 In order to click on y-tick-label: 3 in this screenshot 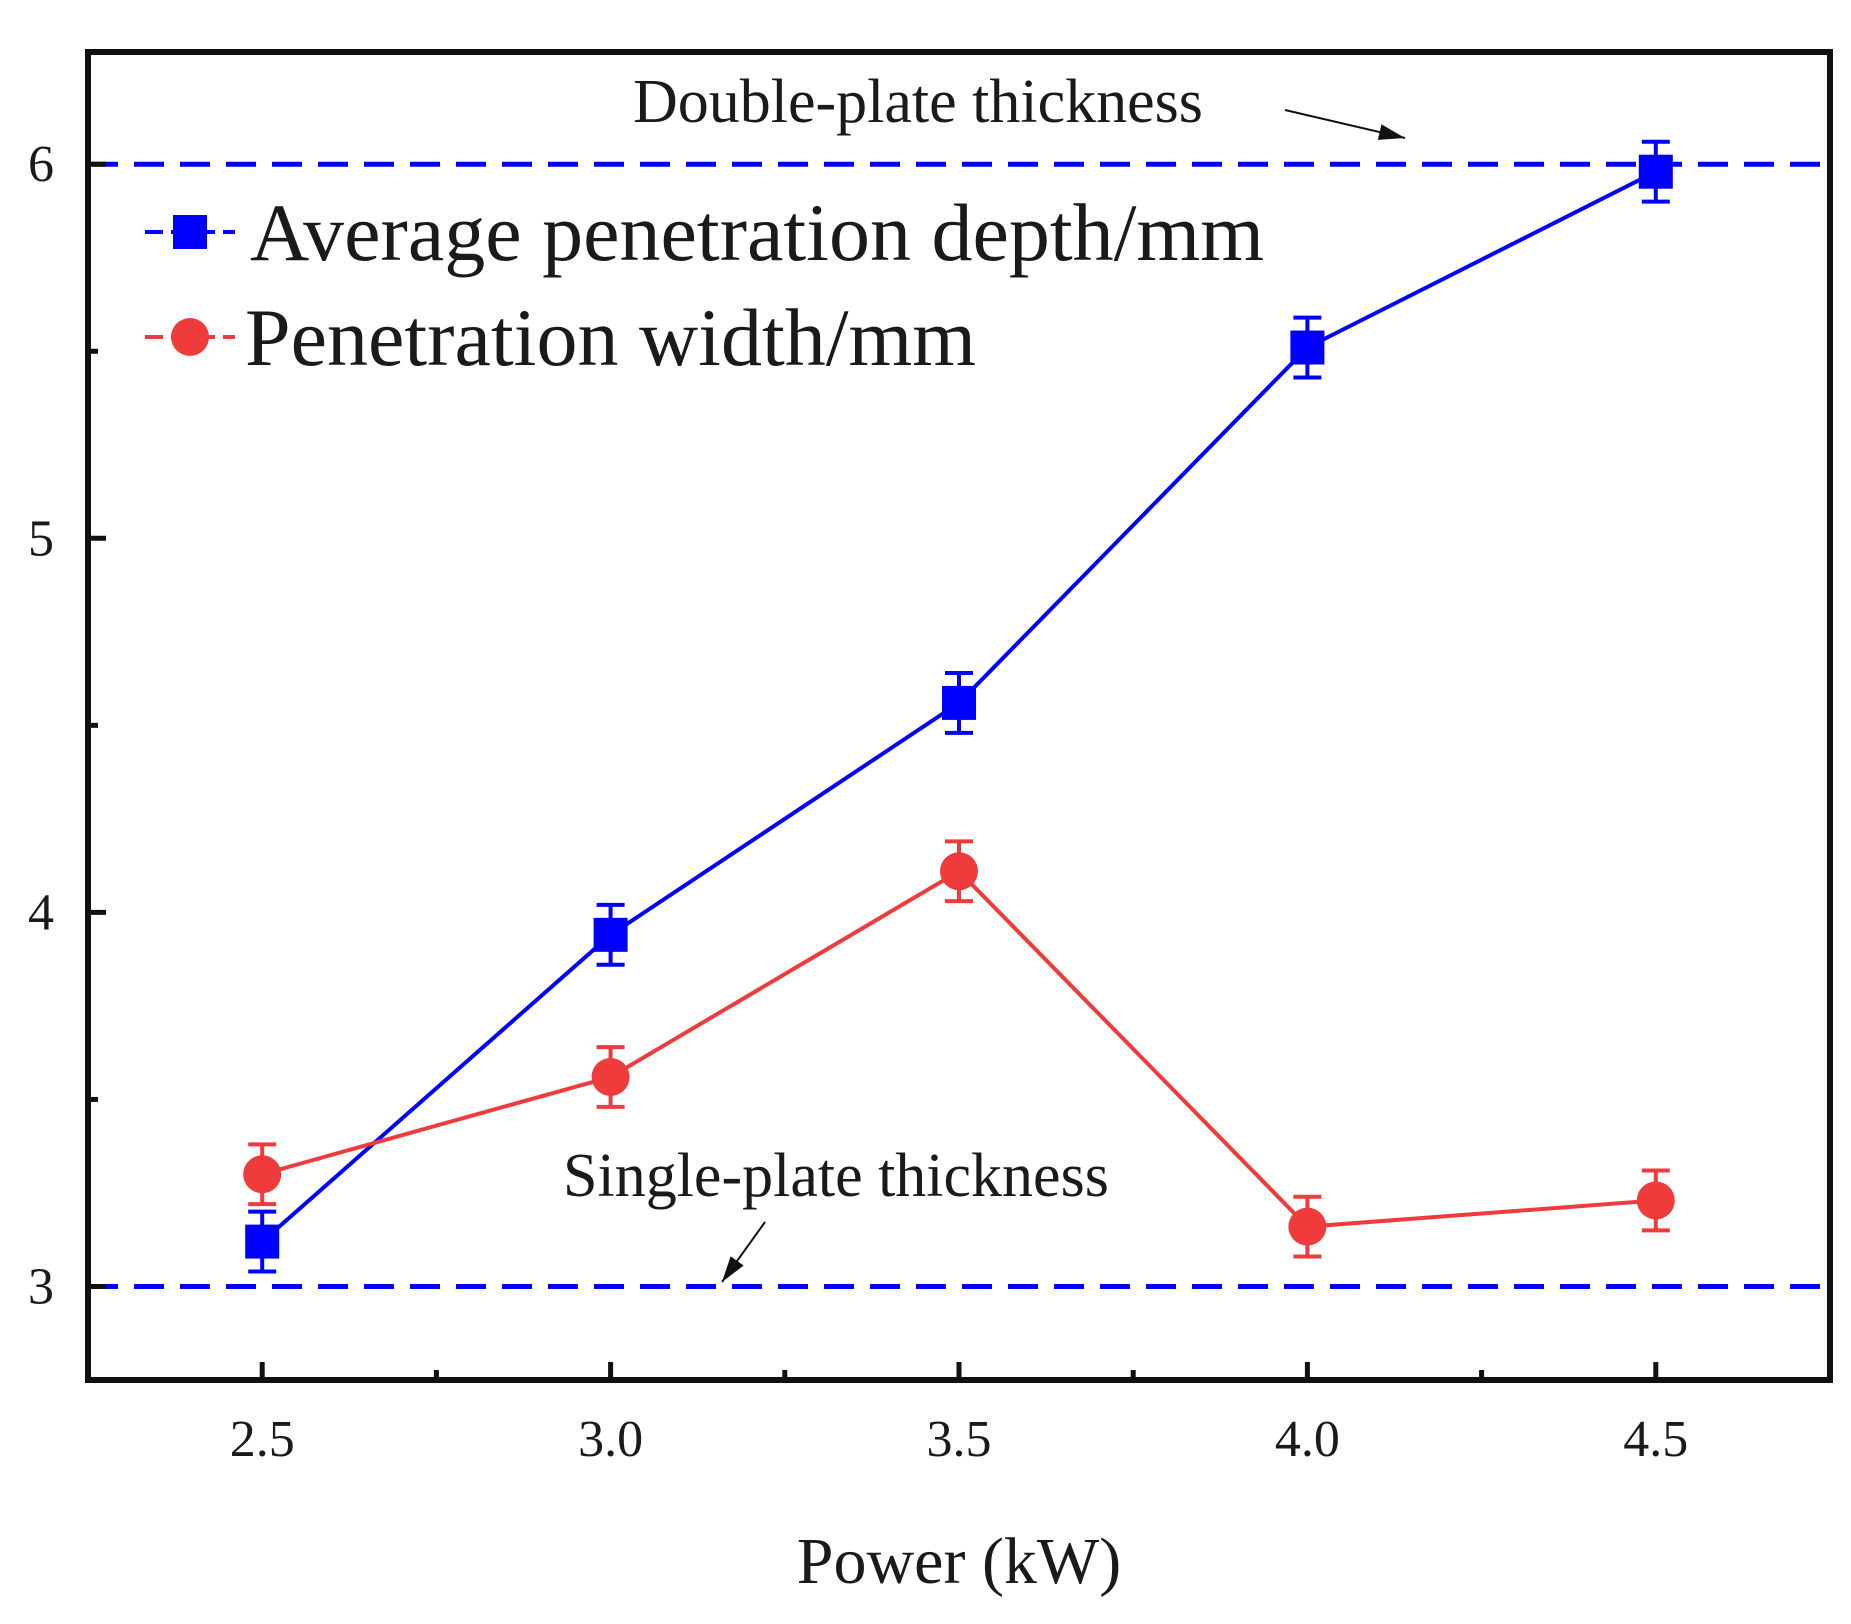, I will do `click(41, 1286)`.